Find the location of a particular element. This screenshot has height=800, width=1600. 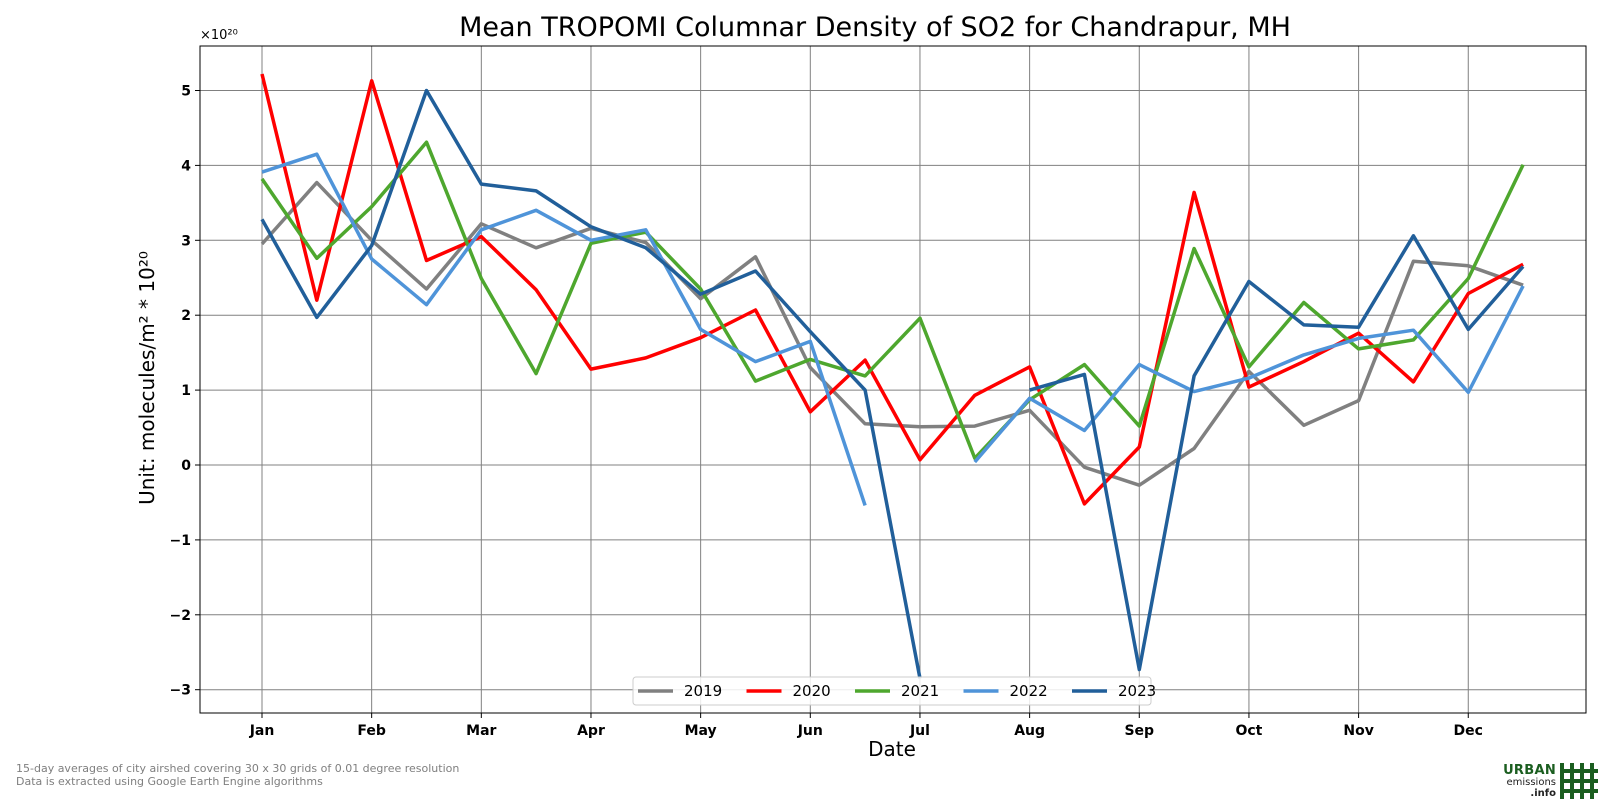

x-tick-label: Jan is located at coordinates (262, 731).